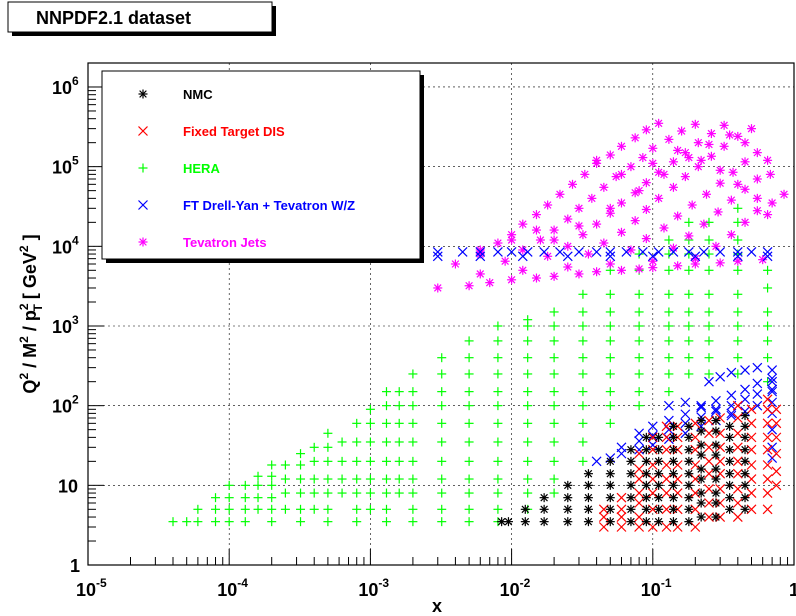  What do you see at coordinates (65, 325) in the screenshot?
I see `y-tick-label: 103` at bounding box center [65, 325].